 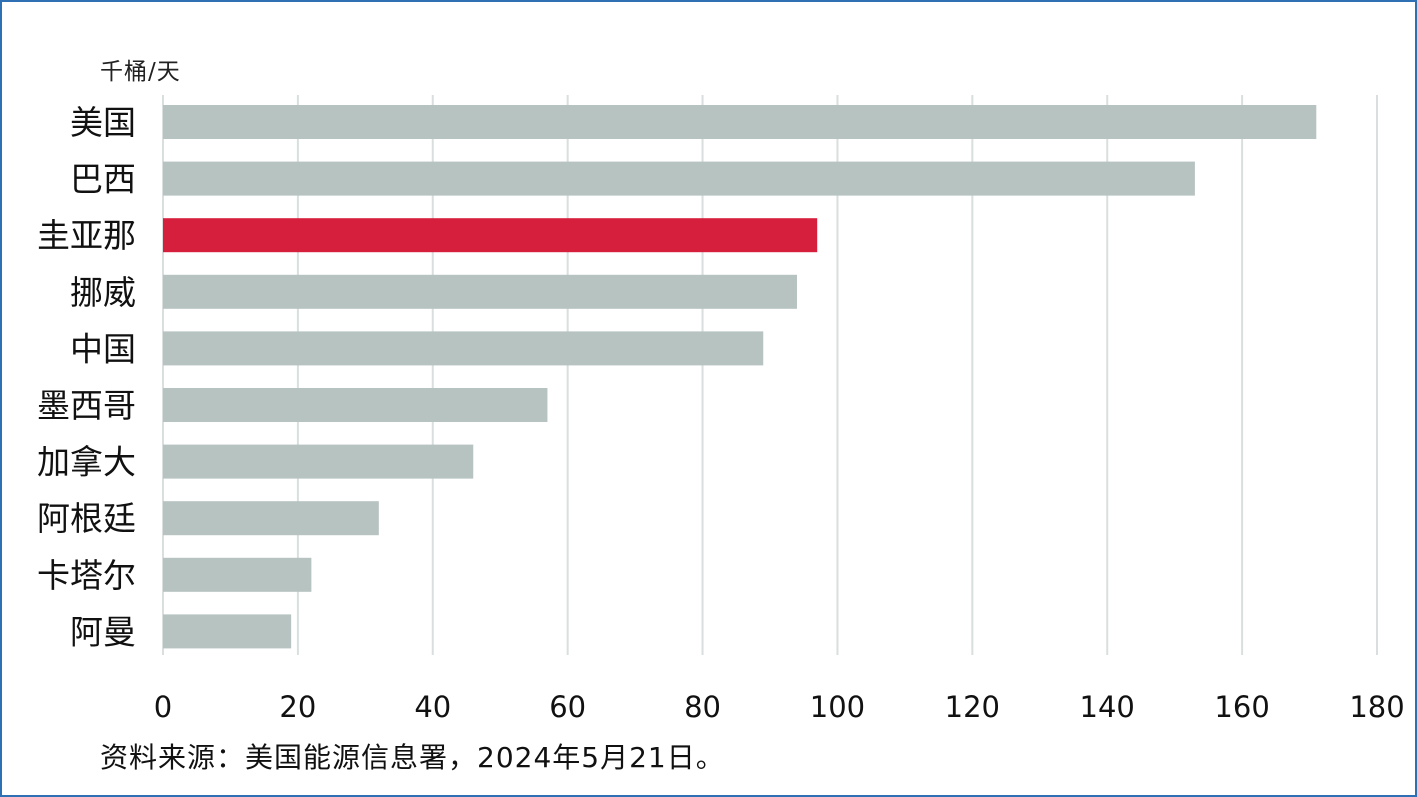 What do you see at coordinates (86, 405) in the screenshot?
I see `category-label: 墨西哥` at bounding box center [86, 405].